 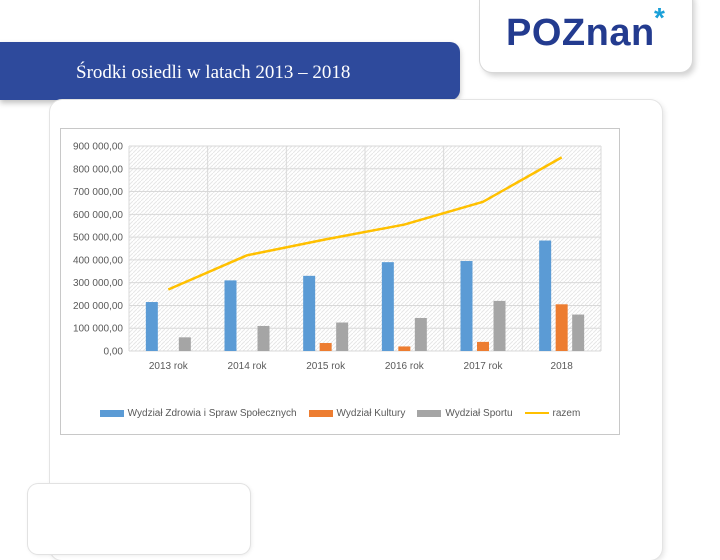 What do you see at coordinates (98, 306) in the screenshot?
I see `y-tick-label: 200 000,00` at bounding box center [98, 306].